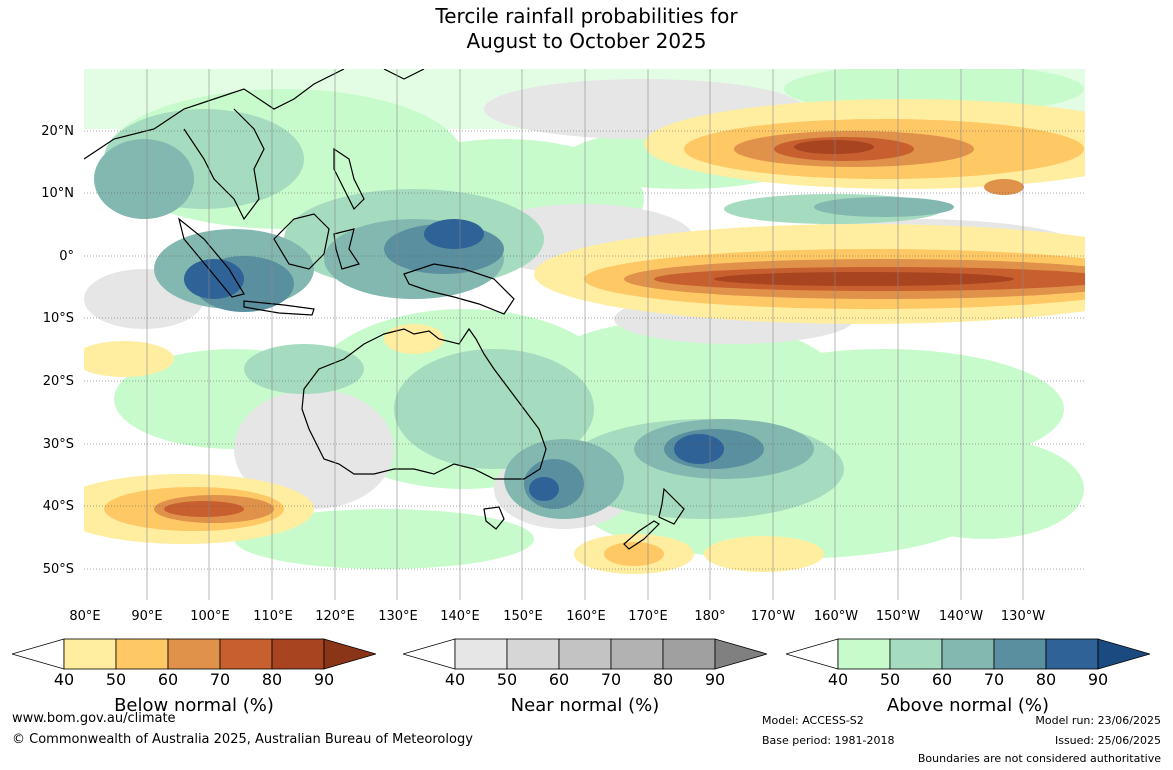 This screenshot has height=770, width=1173. Describe the element at coordinates (301, 241) in the screenshot. I see `borneo-outline` at that location.